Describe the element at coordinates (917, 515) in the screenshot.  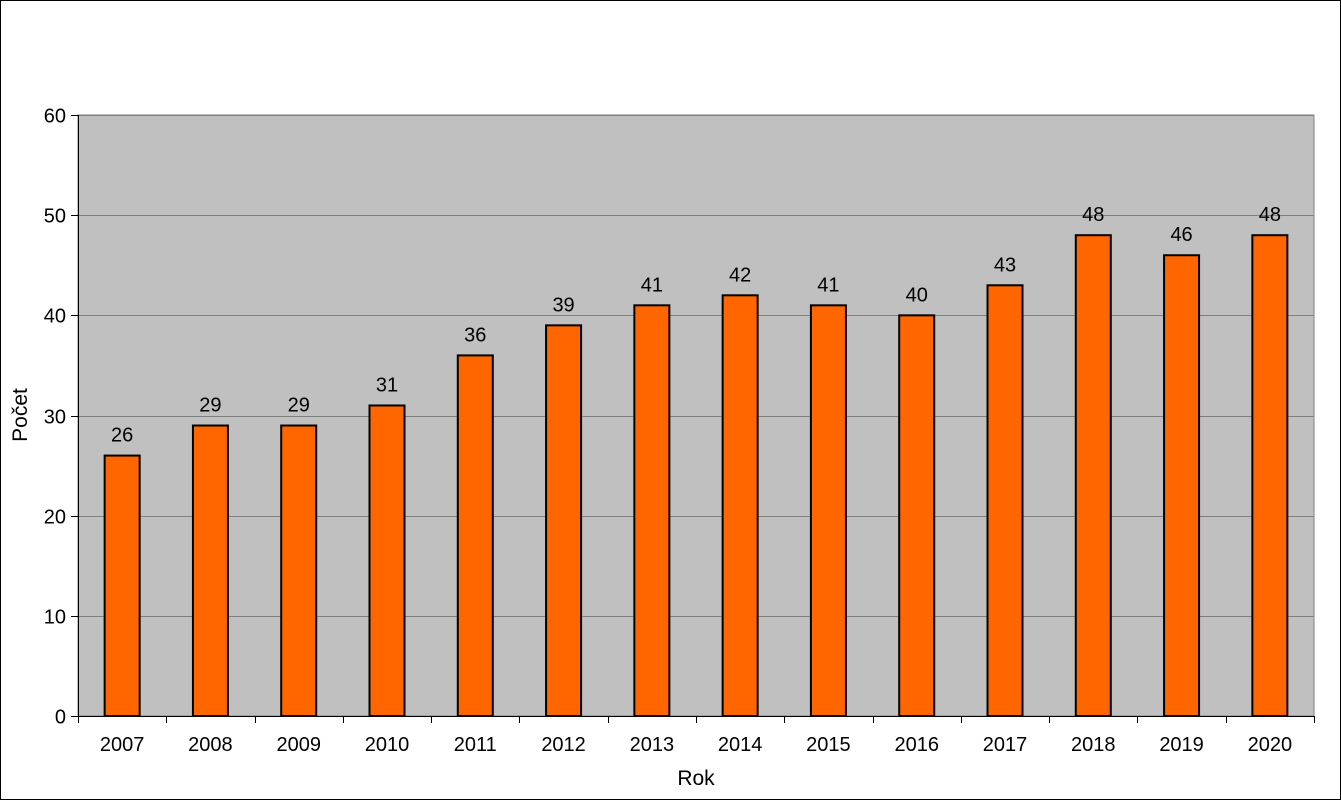
I see `bar-2016` at that location.